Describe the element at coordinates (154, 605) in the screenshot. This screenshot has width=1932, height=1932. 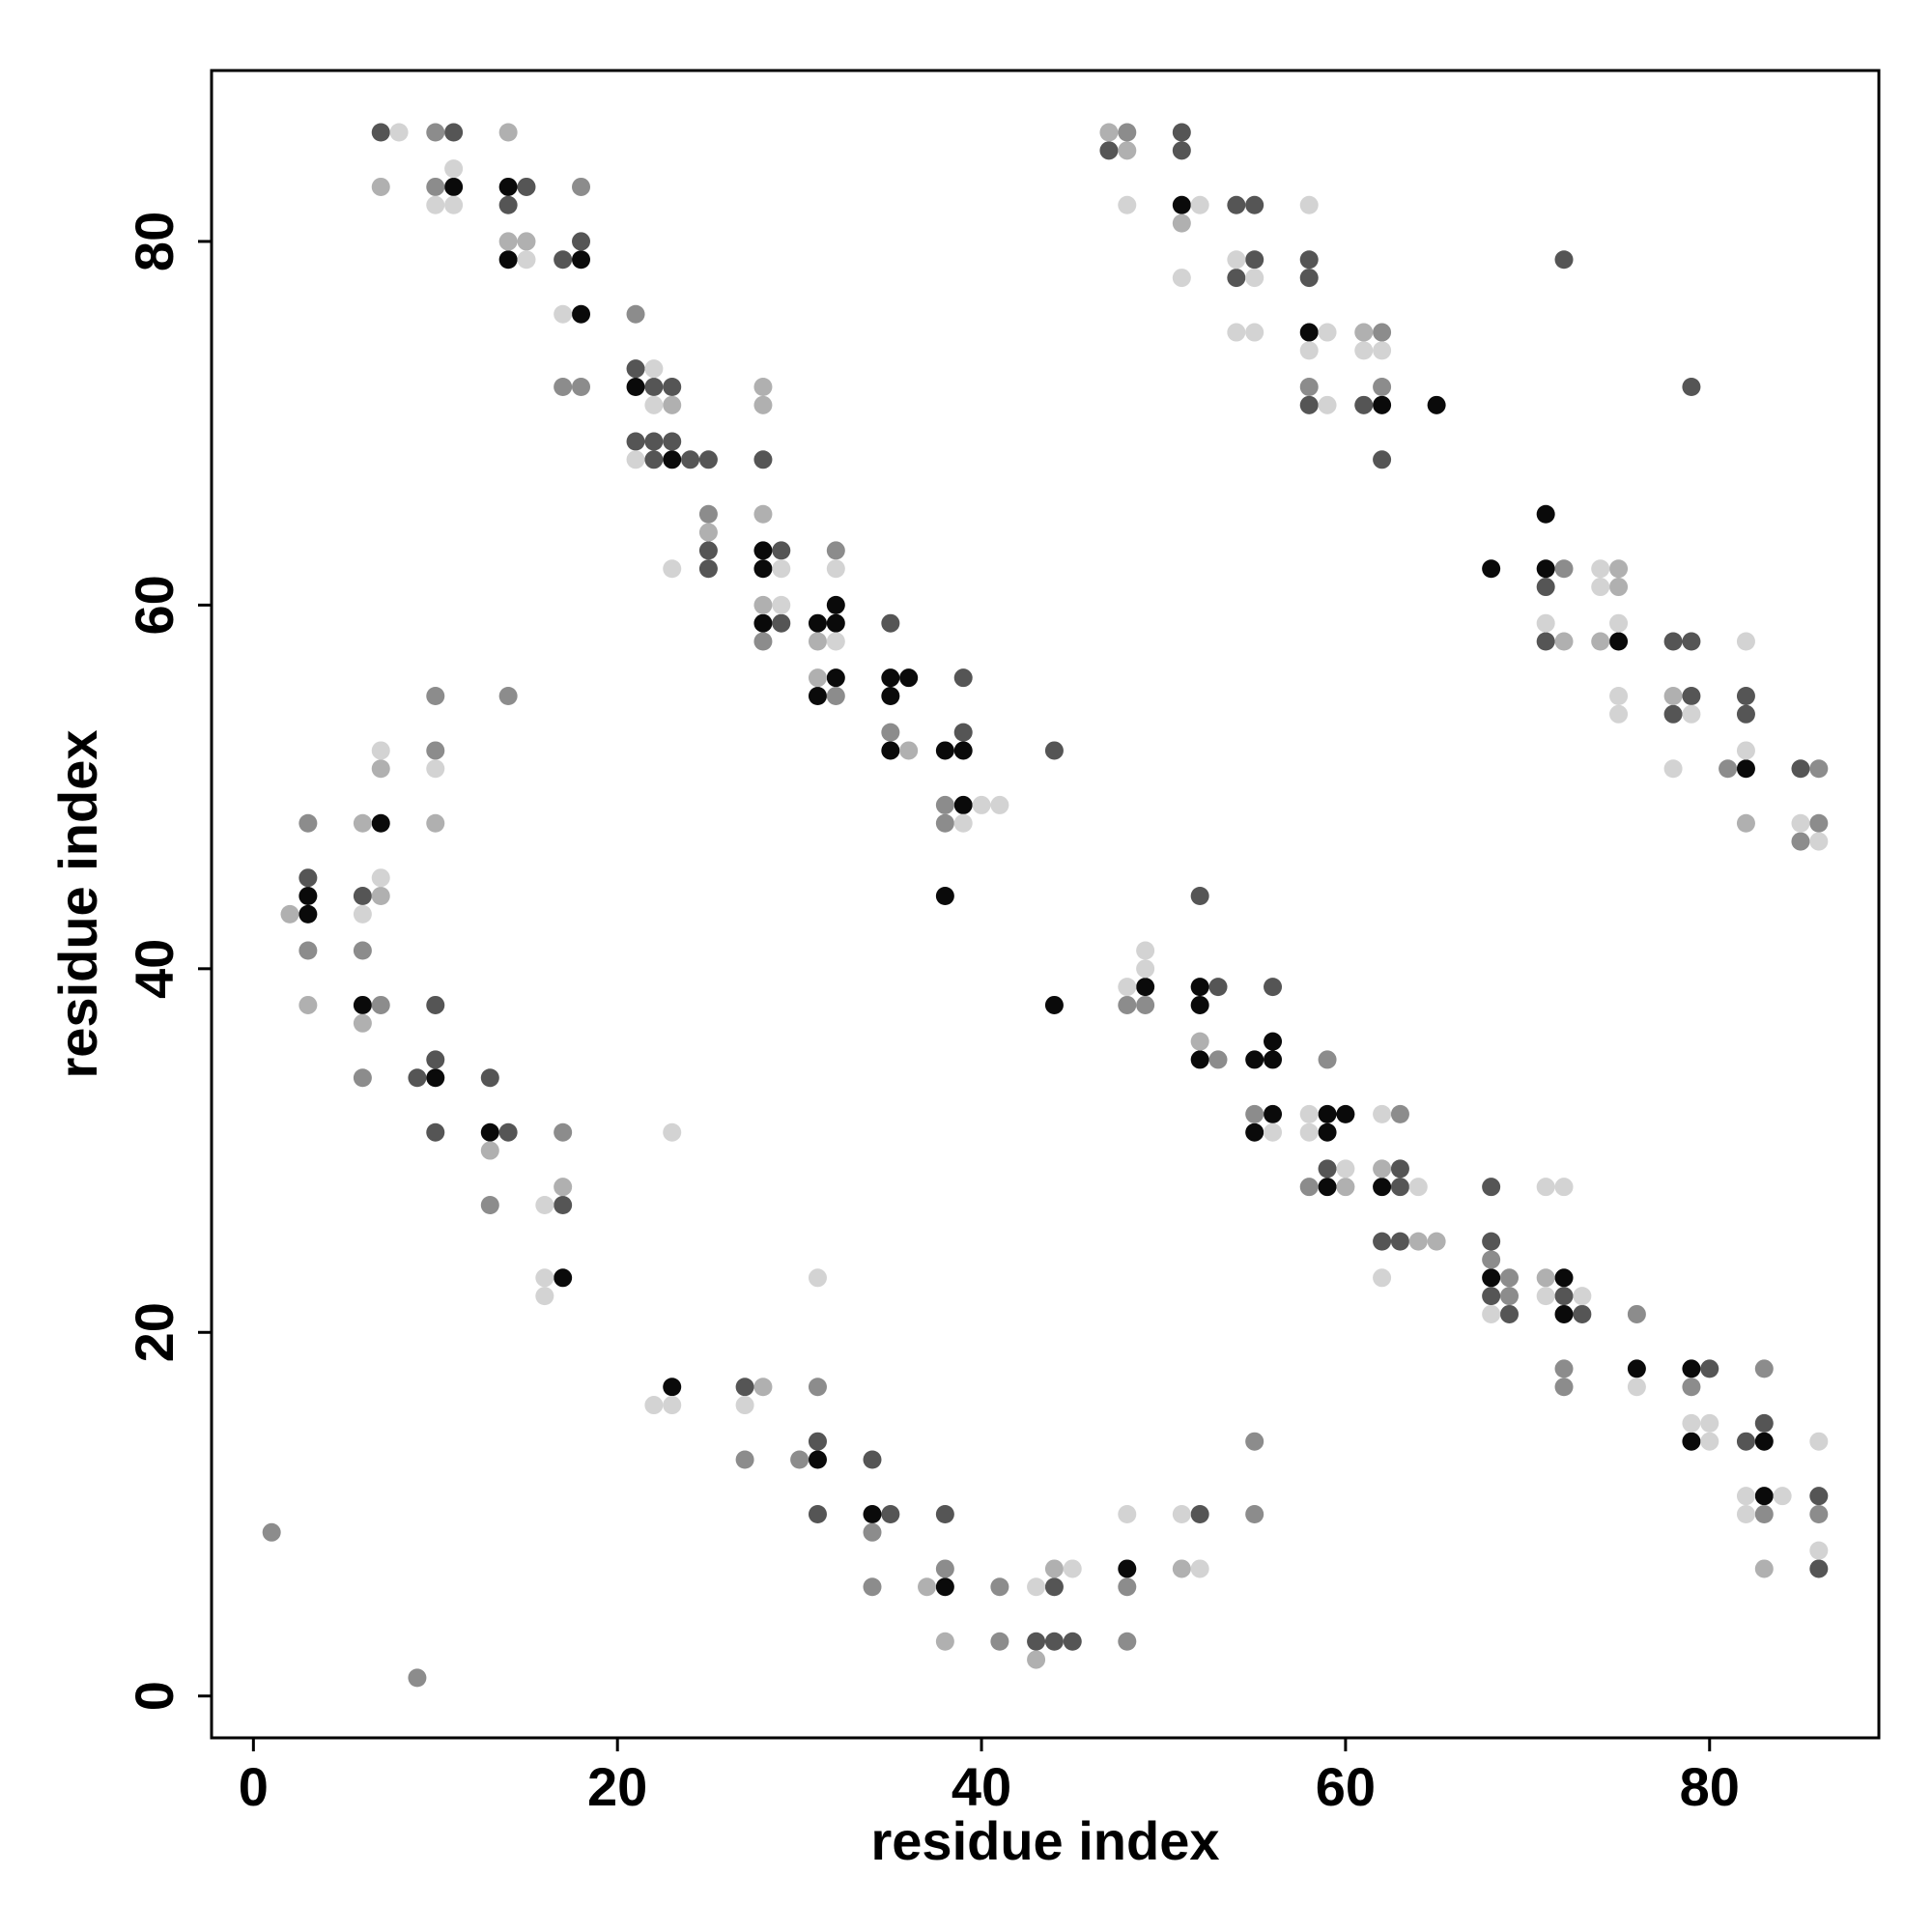
I see `y-tick-label: 60` at that location.